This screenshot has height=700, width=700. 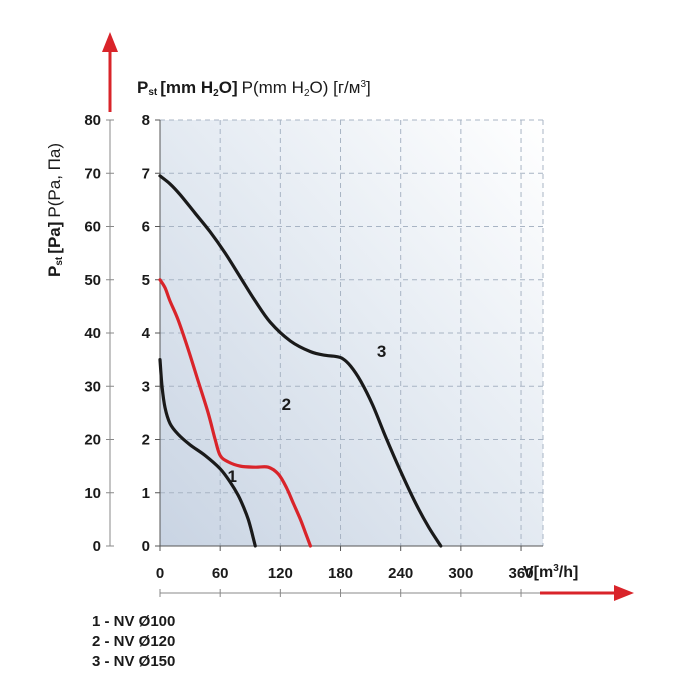 I want to click on x-axis-label: V[m3/h], so click(x=550, y=572).